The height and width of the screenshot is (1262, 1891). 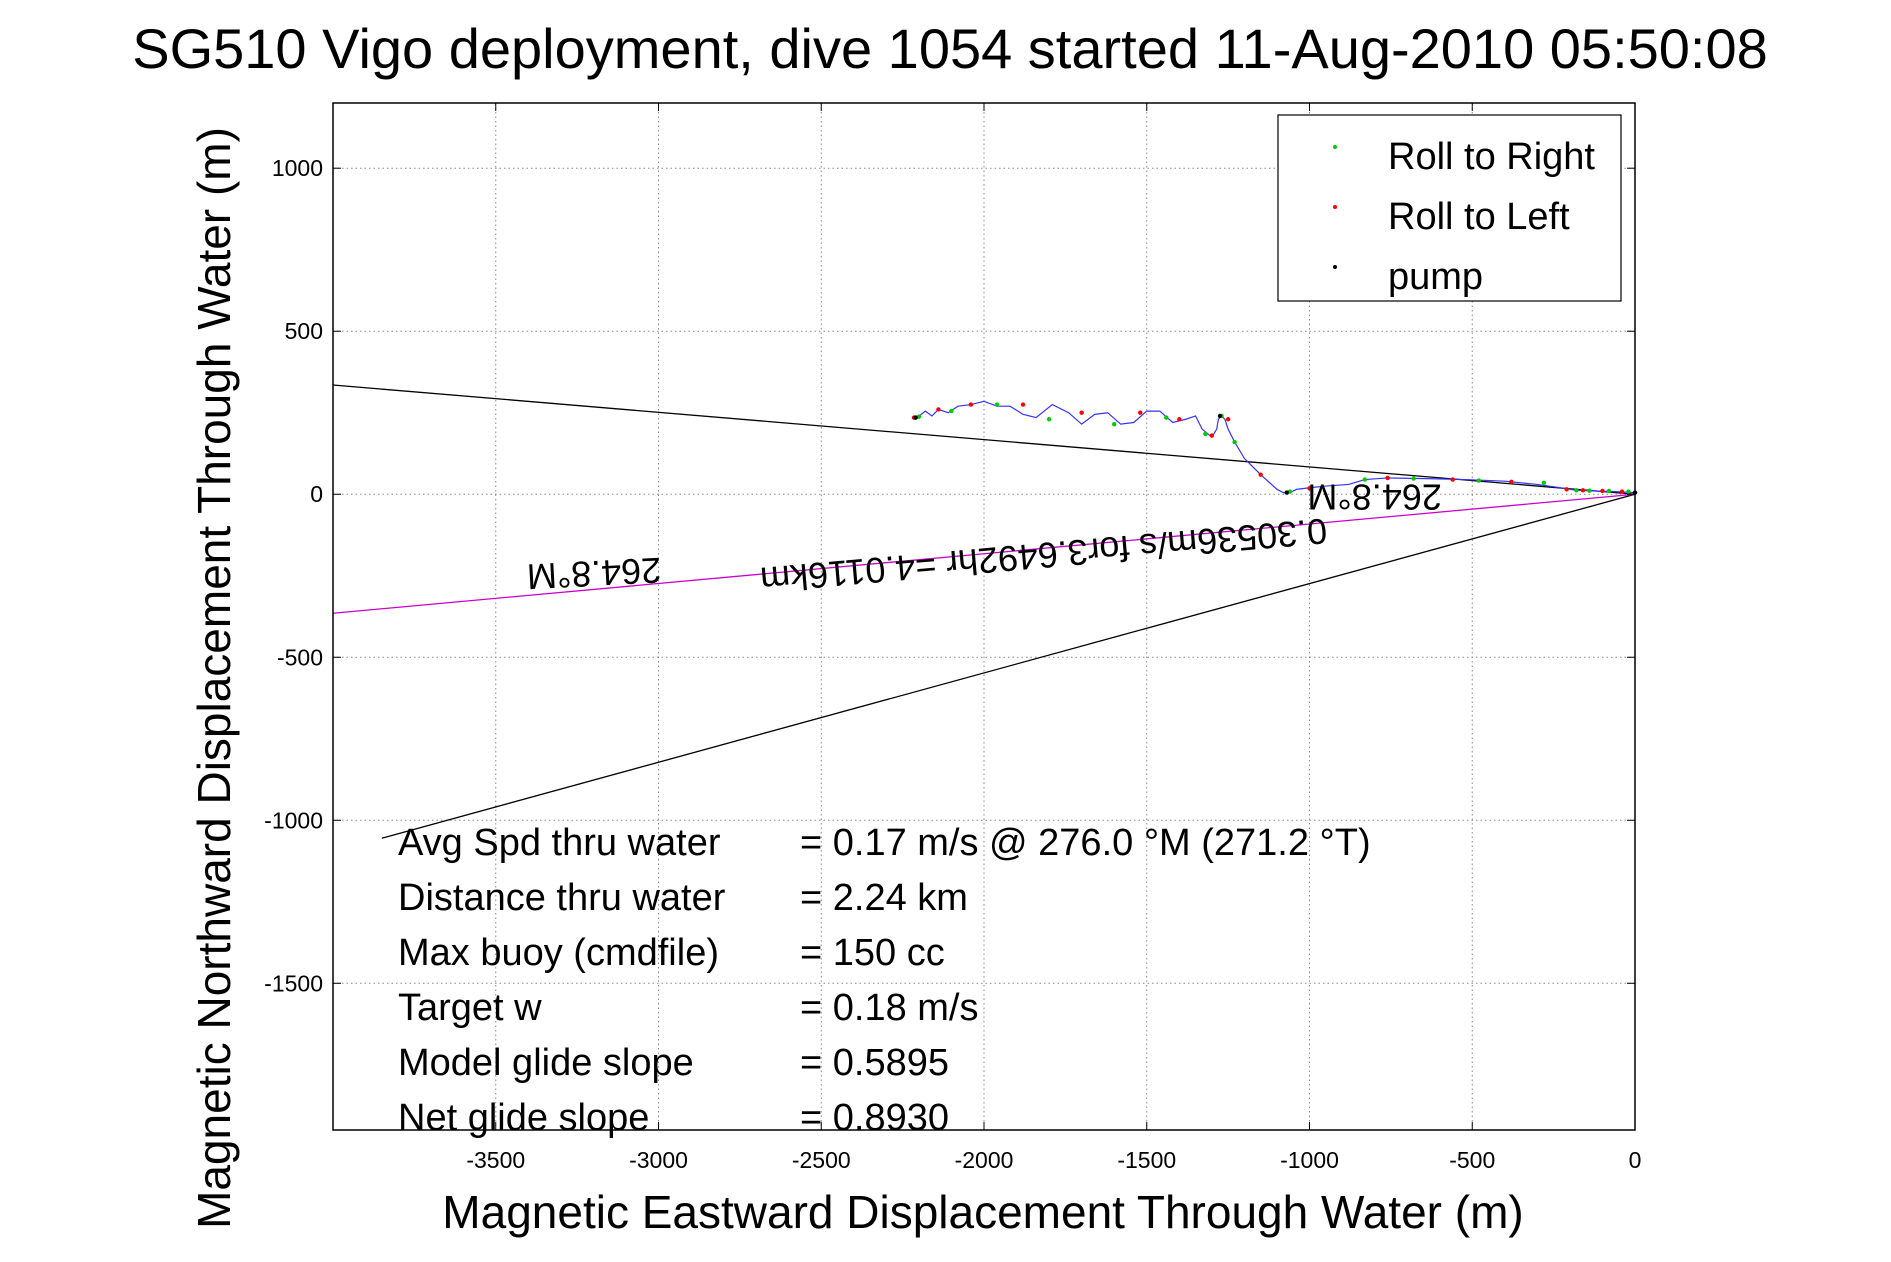 What do you see at coordinates (1491, 157) in the screenshot?
I see `legend-label: Roll to Right` at bounding box center [1491, 157].